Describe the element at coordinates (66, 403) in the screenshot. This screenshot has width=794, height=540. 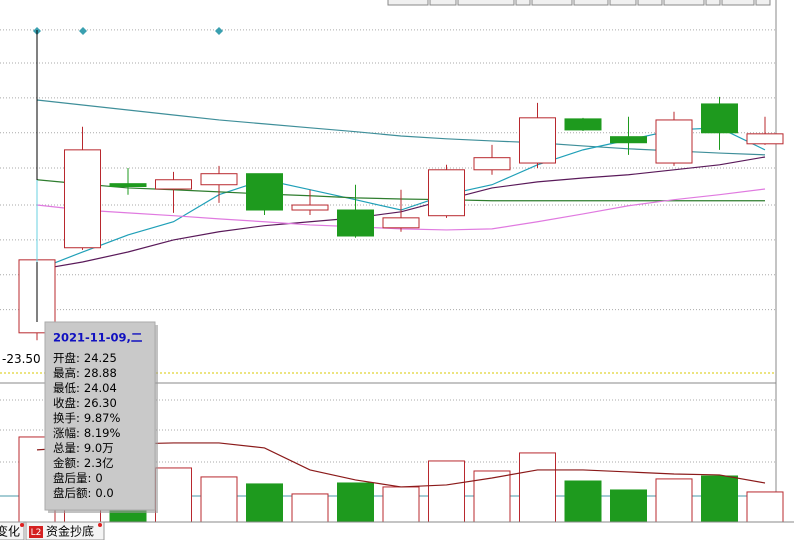
I see `tooltip-label: 收盘:` at that location.